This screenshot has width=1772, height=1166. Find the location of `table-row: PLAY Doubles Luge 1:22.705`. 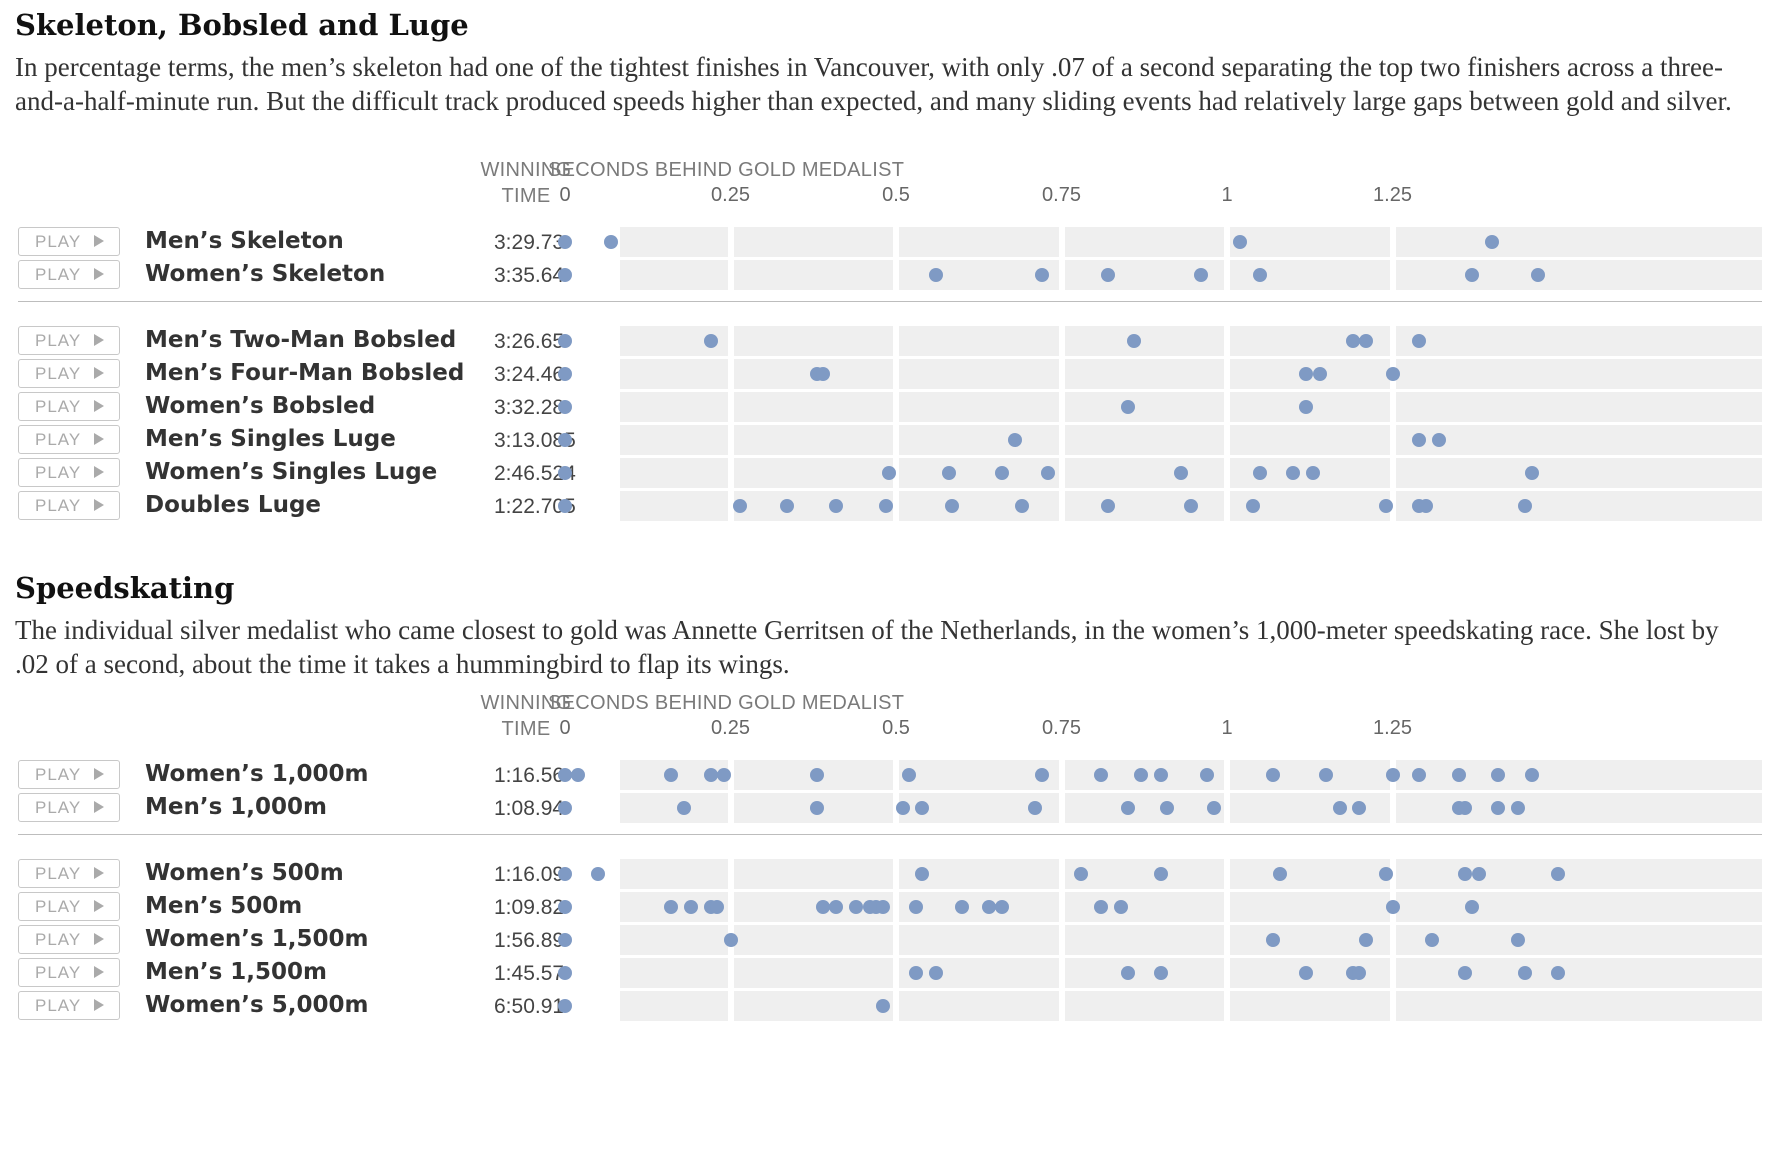

table-row: PLAY Doubles Luge 1:22.705 is located at coordinates (886, 507).